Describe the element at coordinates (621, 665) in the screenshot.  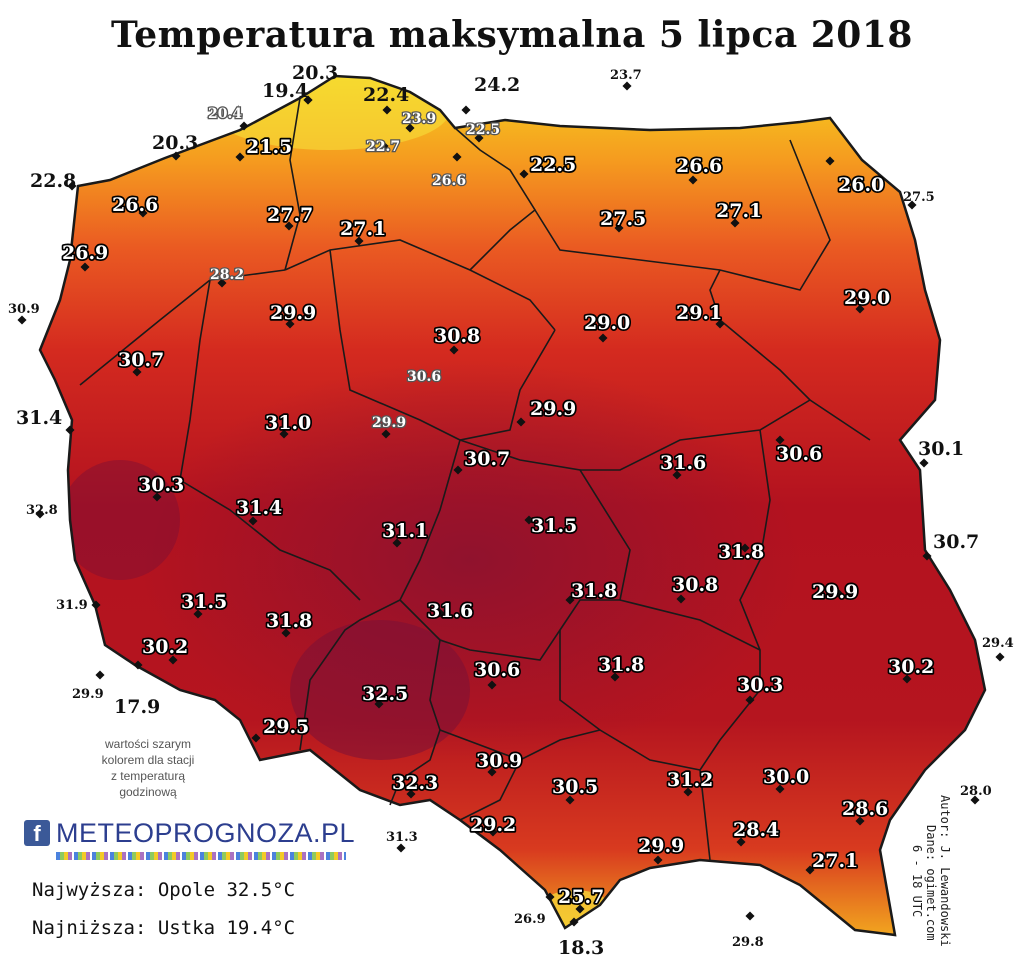
I see `station-temperature: 31.8` at that location.